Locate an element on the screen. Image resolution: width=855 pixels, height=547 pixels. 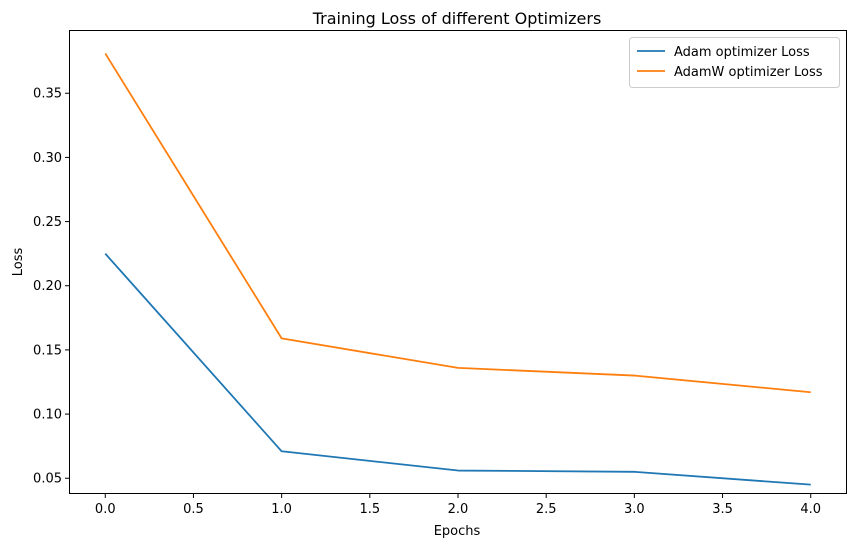
x-tick-label: 2.0 is located at coordinates (458, 509).